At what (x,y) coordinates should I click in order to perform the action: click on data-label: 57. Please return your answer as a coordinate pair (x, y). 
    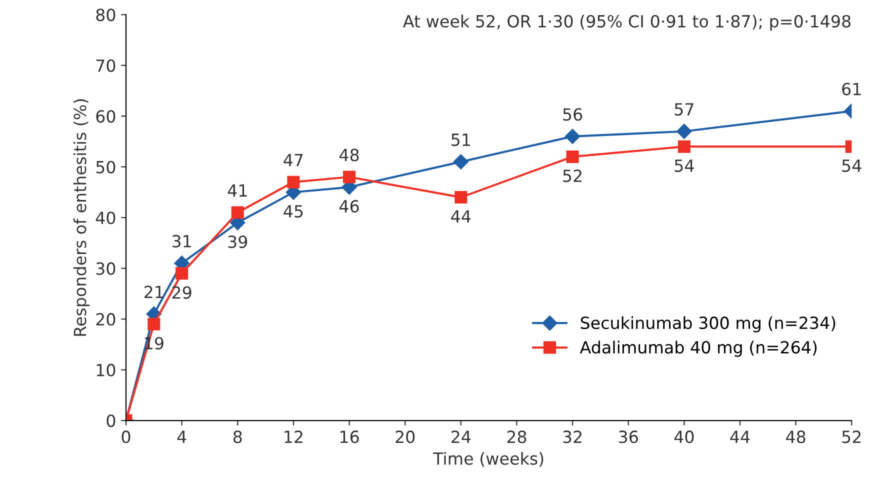
    Looking at the image, I should click on (684, 109).